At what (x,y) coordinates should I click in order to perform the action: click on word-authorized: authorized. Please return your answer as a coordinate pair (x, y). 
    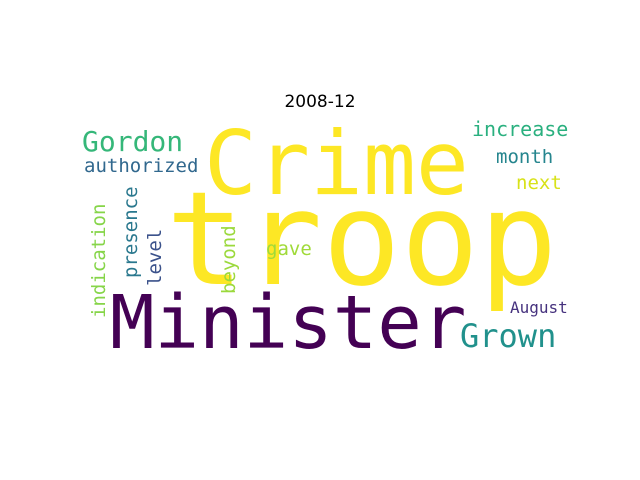
    Looking at the image, I should click on (141, 166).